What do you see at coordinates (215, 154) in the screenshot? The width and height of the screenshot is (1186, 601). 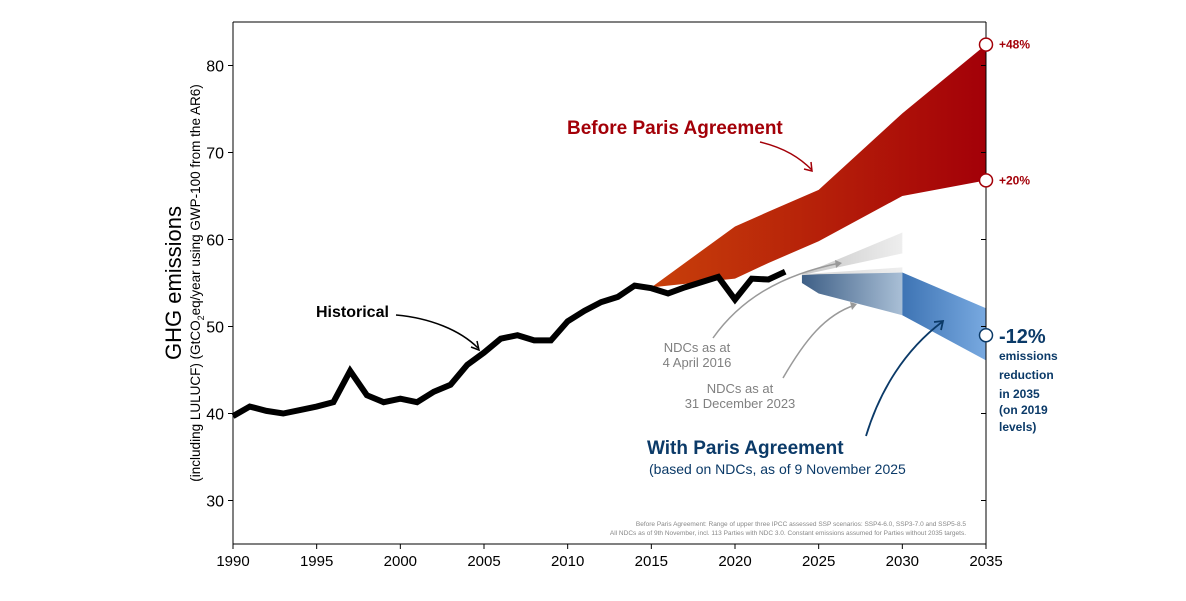 I see `y-tick-label: 70` at bounding box center [215, 154].